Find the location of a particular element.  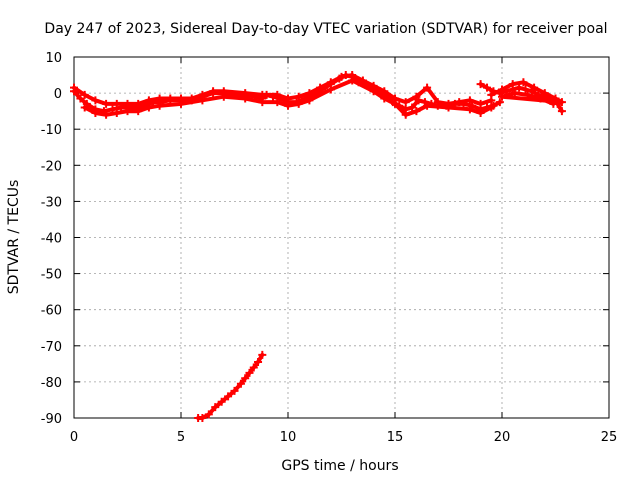

x-tick-label: 5 is located at coordinates (181, 437).